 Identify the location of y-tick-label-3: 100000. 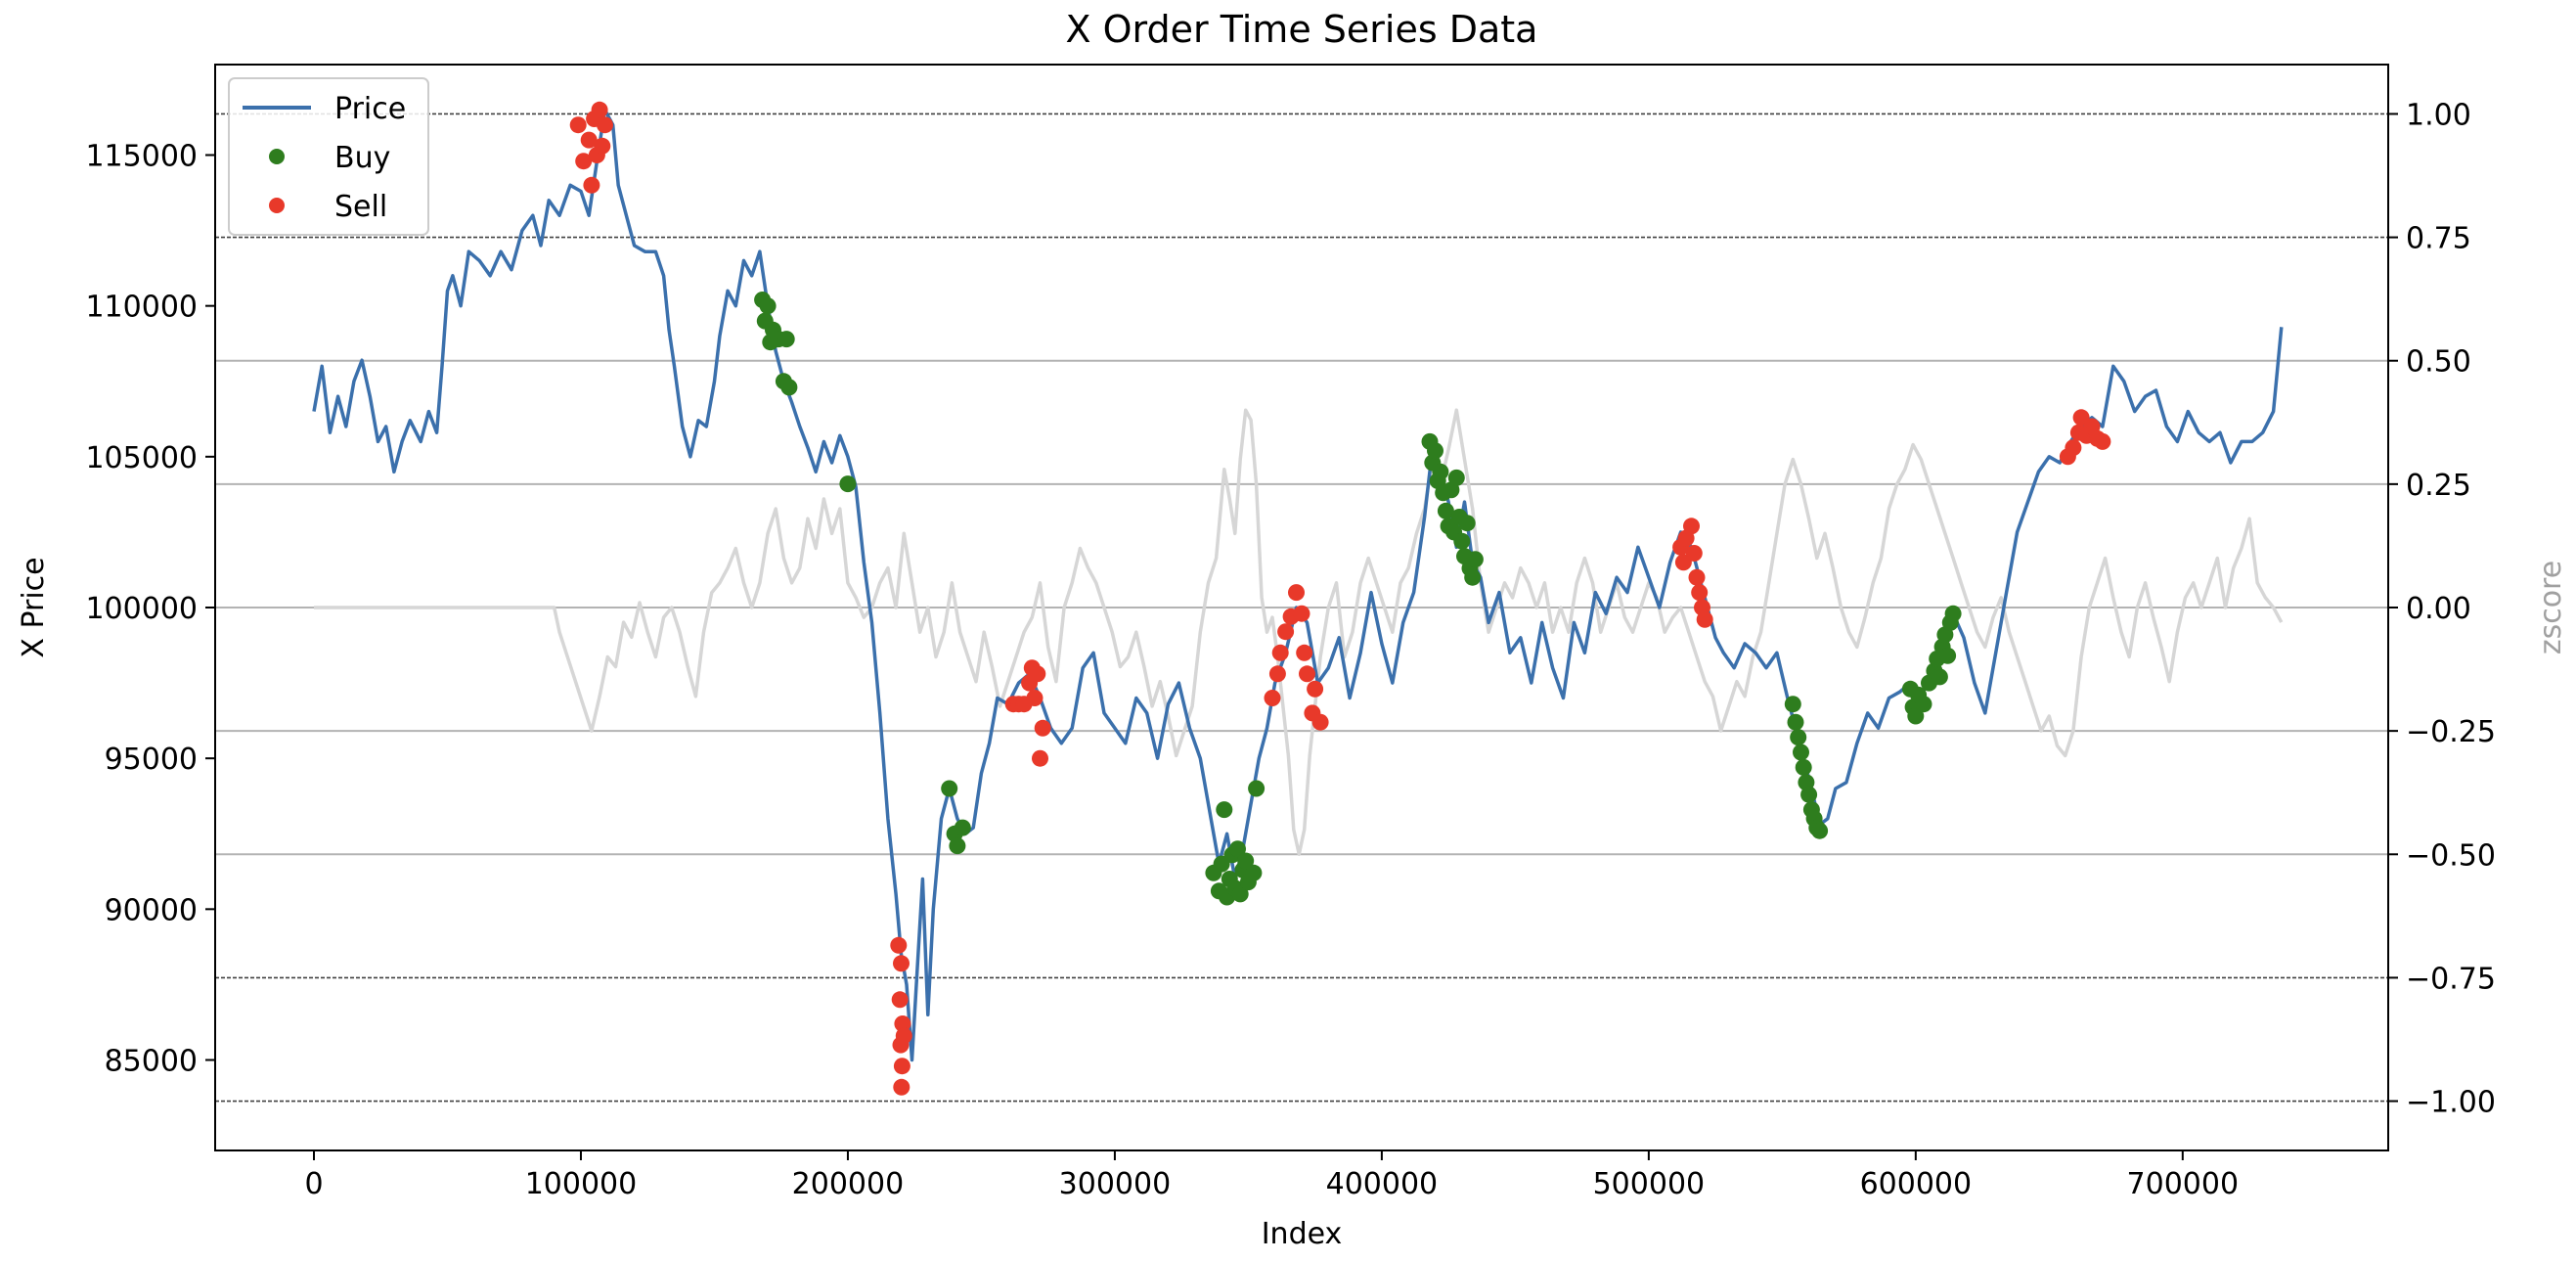
(141, 609).